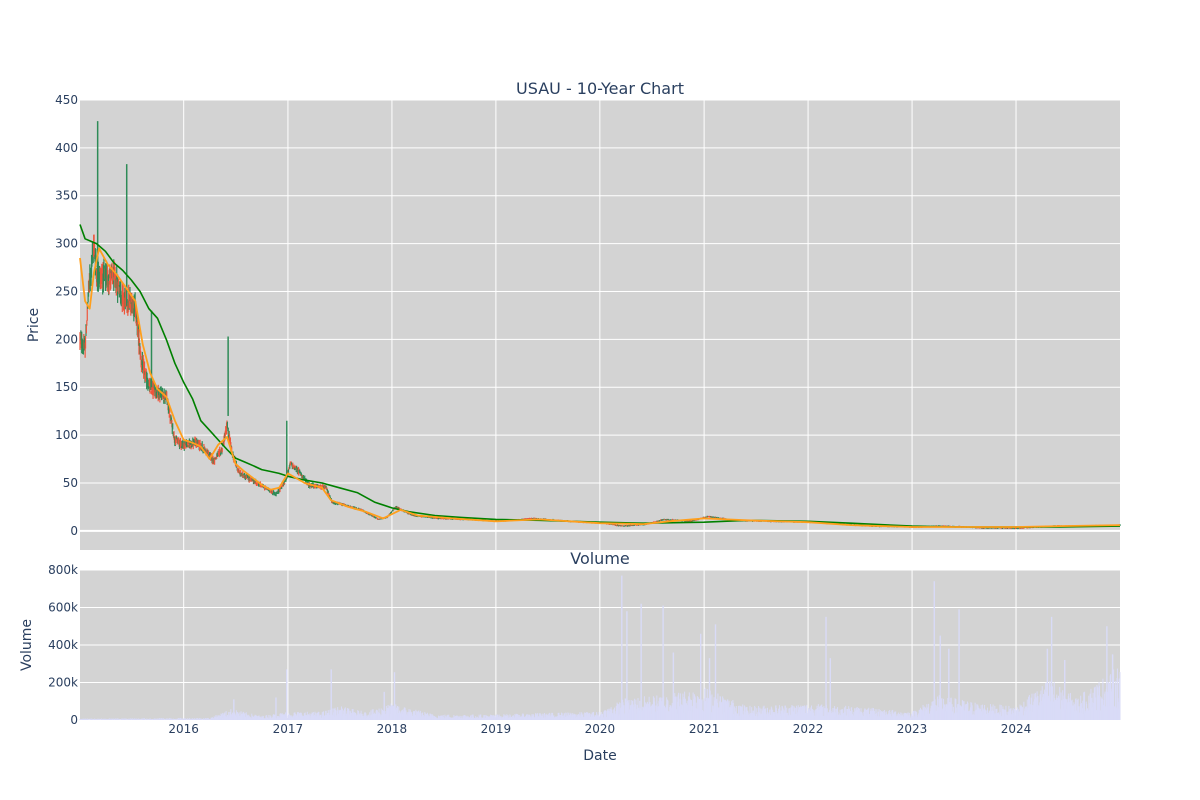 The width and height of the screenshot is (1200, 800). What do you see at coordinates (600, 558) in the screenshot?
I see `volume-panel-title: Volume` at bounding box center [600, 558].